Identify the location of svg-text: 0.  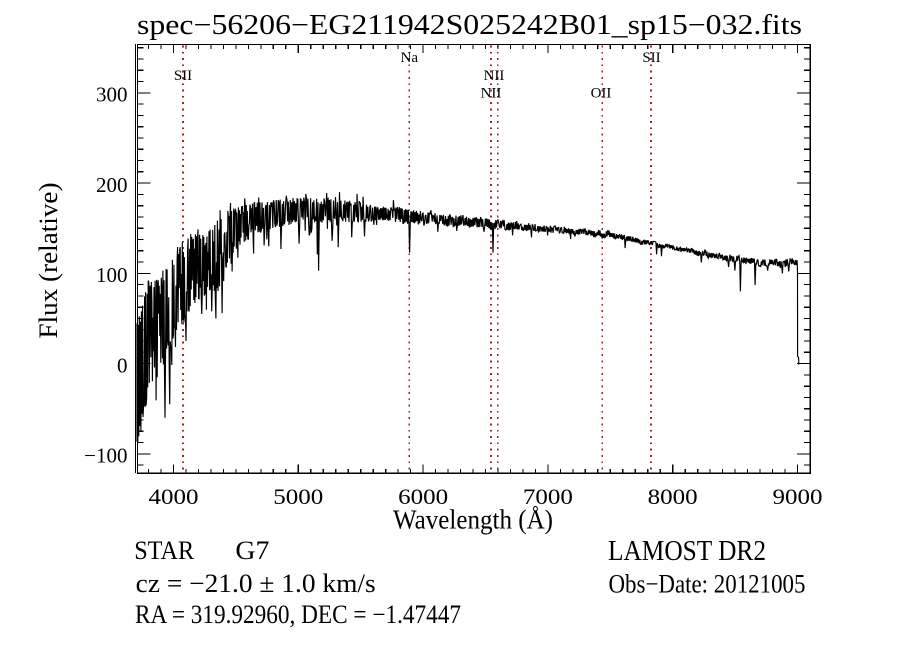
(122, 365).